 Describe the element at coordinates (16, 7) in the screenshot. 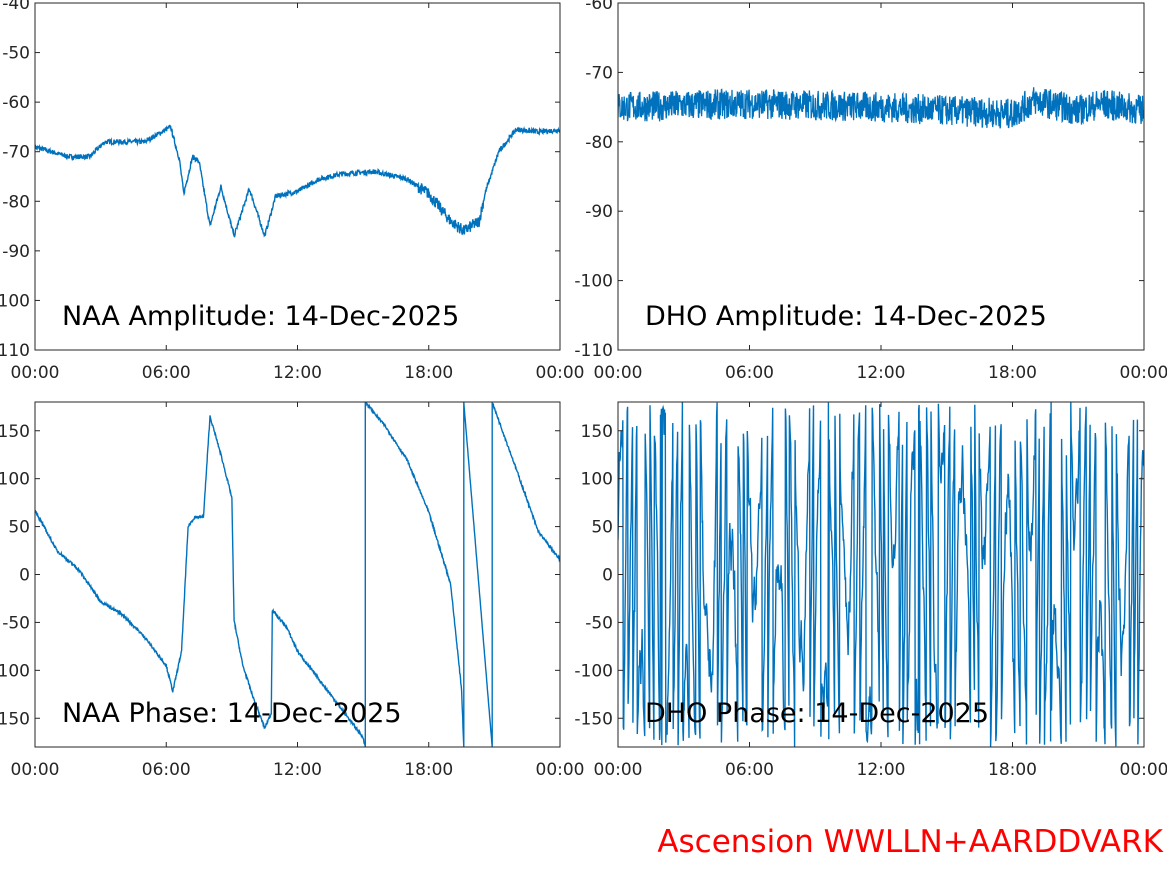

I see `y-tick-label: -40` at that location.